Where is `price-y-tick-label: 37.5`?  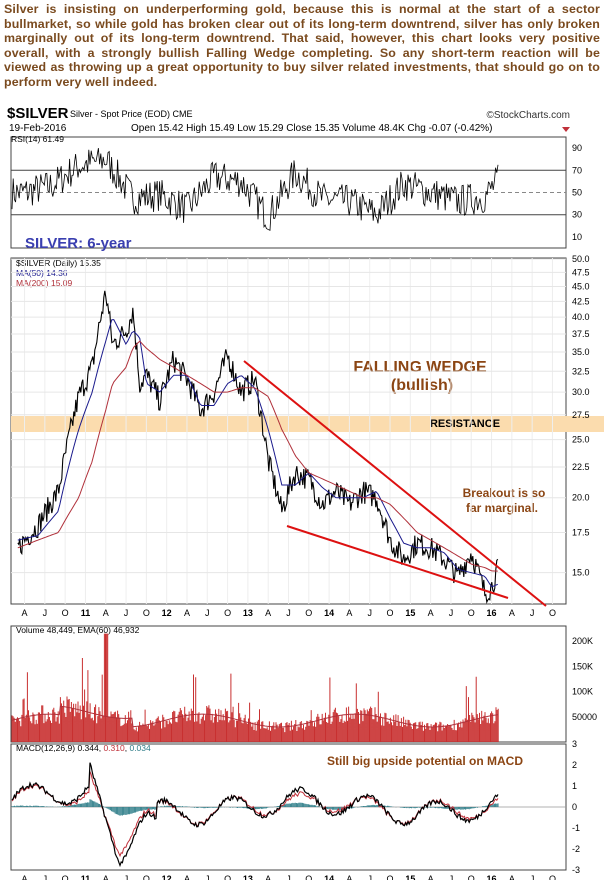 price-y-tick-label: 37.5 is located at coordinates (581, 334).